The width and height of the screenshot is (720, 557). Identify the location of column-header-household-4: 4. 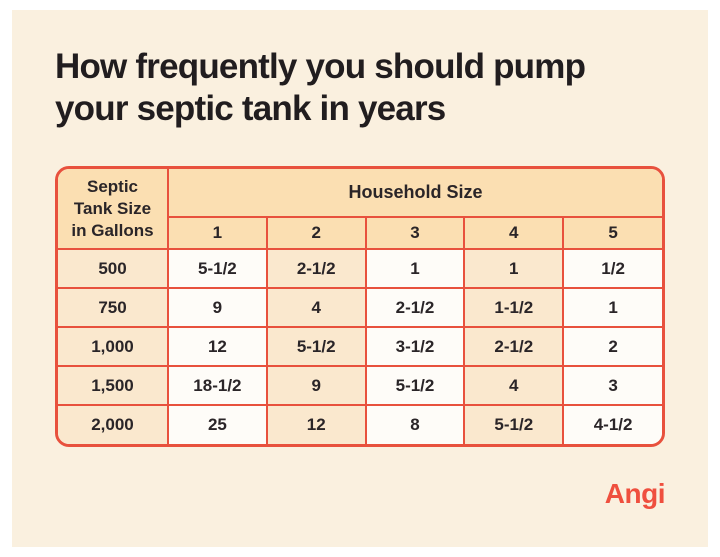
(514, 233).